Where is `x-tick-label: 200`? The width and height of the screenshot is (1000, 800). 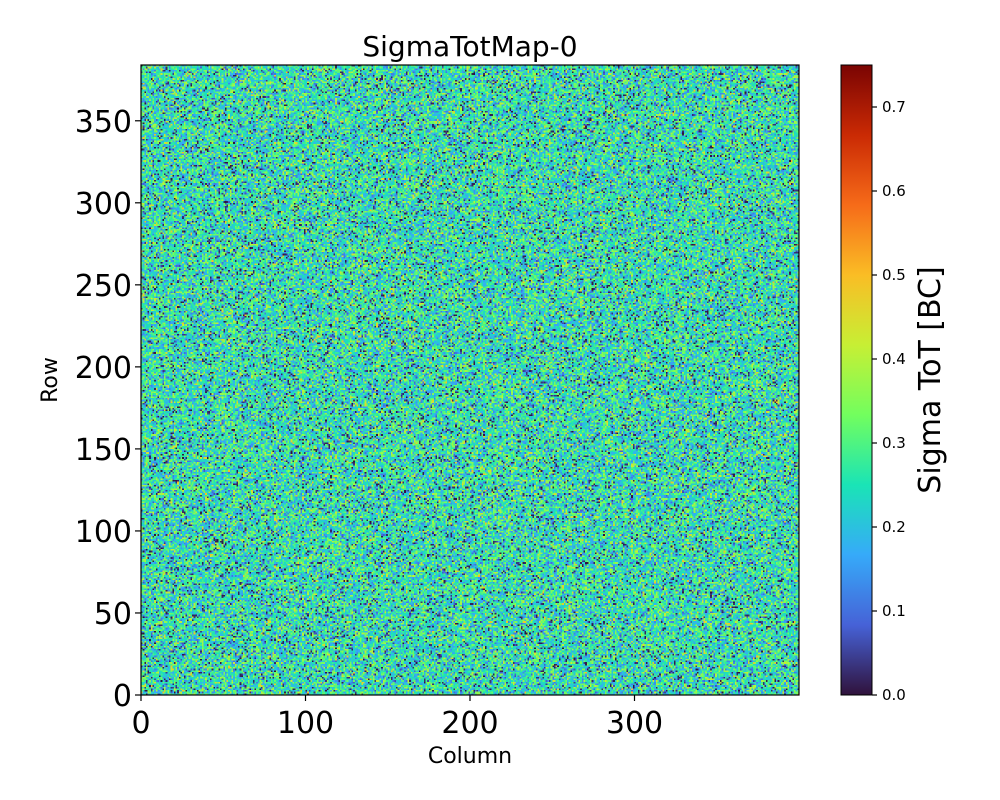
x-tick-label: 200 is located at coordinates (469, 723).